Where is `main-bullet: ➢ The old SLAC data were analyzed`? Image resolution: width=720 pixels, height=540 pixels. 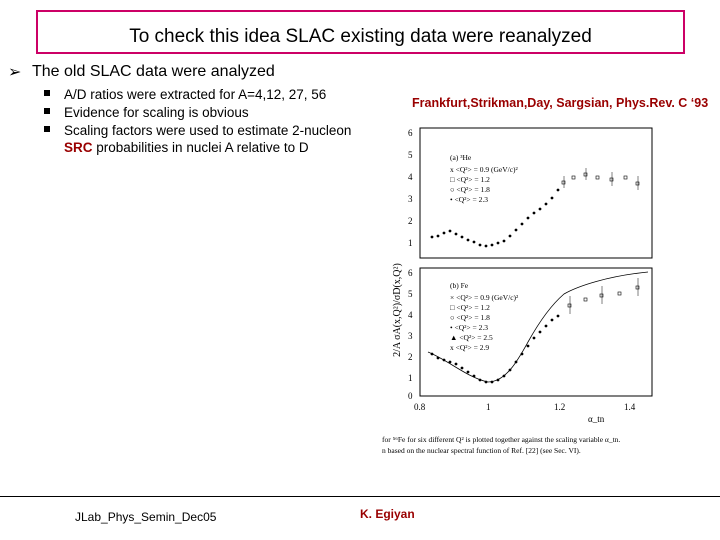 main-bullet: ➢ The old SLAC data were analyzed is located at coordinates (141, 72).